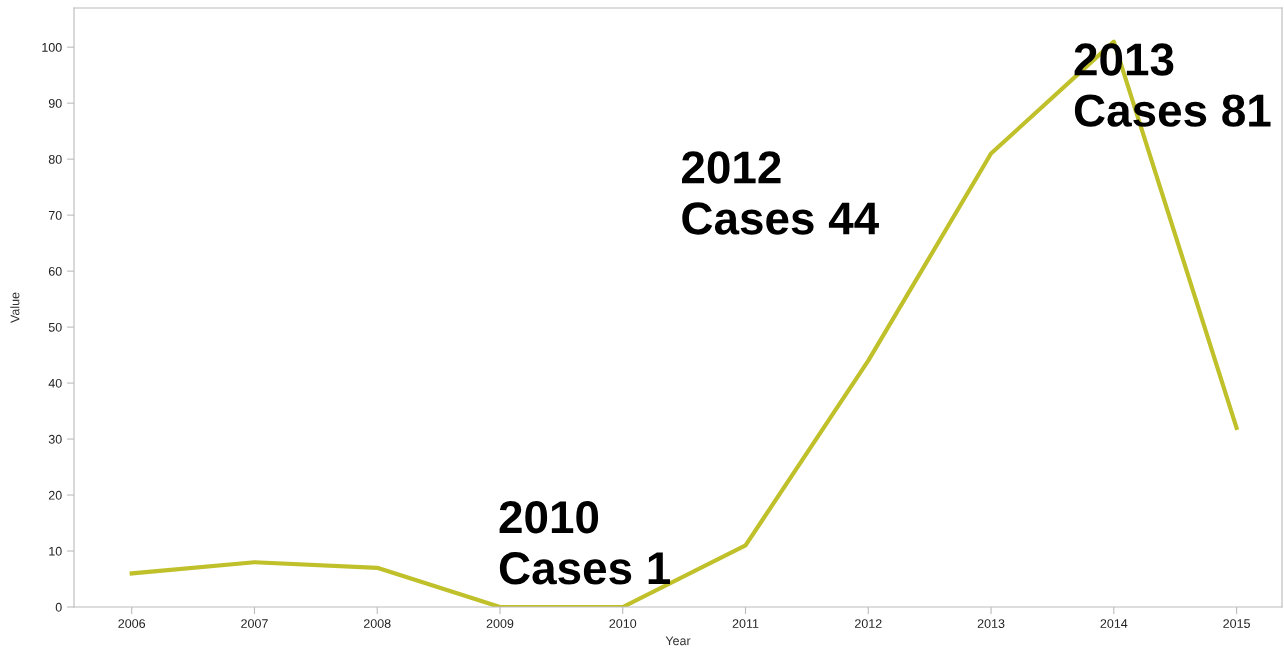 The height and width of the screenshot is (659, 1284). What do you see at coordinates (55, 495) in the screenshot?
I see `y-tick-label: 20` at bounding box center [55, 495].